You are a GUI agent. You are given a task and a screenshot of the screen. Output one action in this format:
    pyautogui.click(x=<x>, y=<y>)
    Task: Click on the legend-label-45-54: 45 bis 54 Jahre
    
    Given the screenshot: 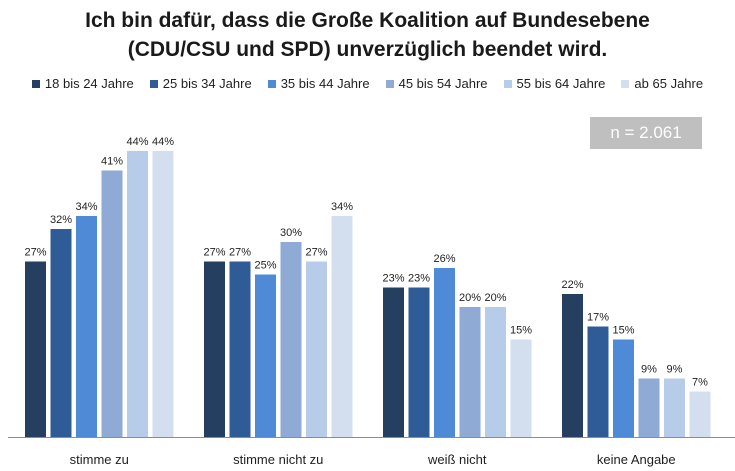 What is the action you would take?
    pyautogui.click(x=443, y=83)
    